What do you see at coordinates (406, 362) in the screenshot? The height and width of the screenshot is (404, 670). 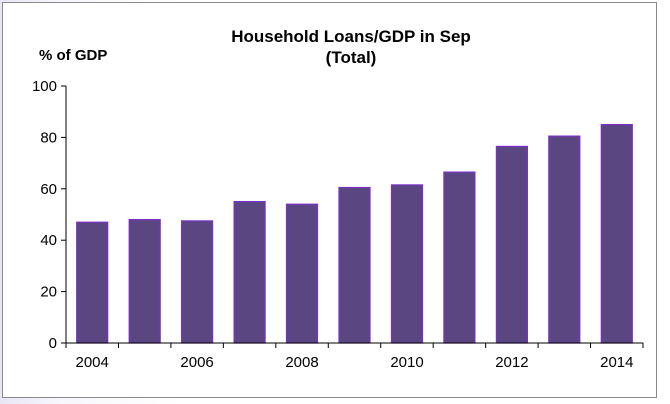 I see `x-tick-label-2010: 2010` at bounding box center [406, 362].